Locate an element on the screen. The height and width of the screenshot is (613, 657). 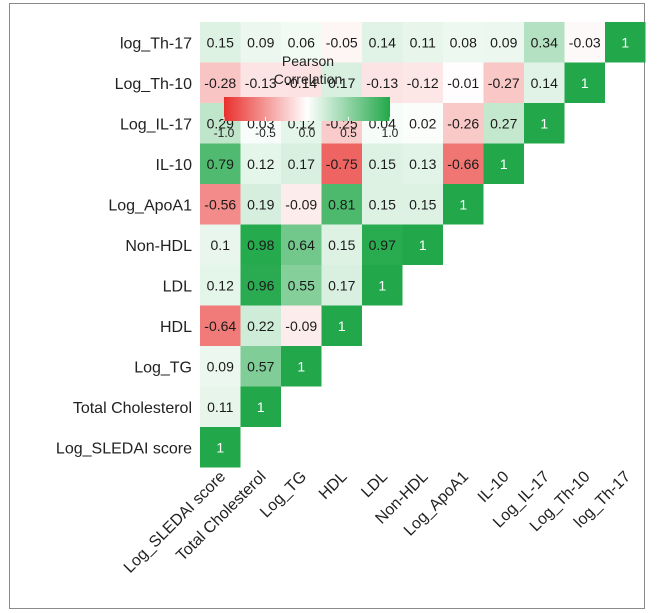
column-label: LDL is located at coordinates (374, 484).